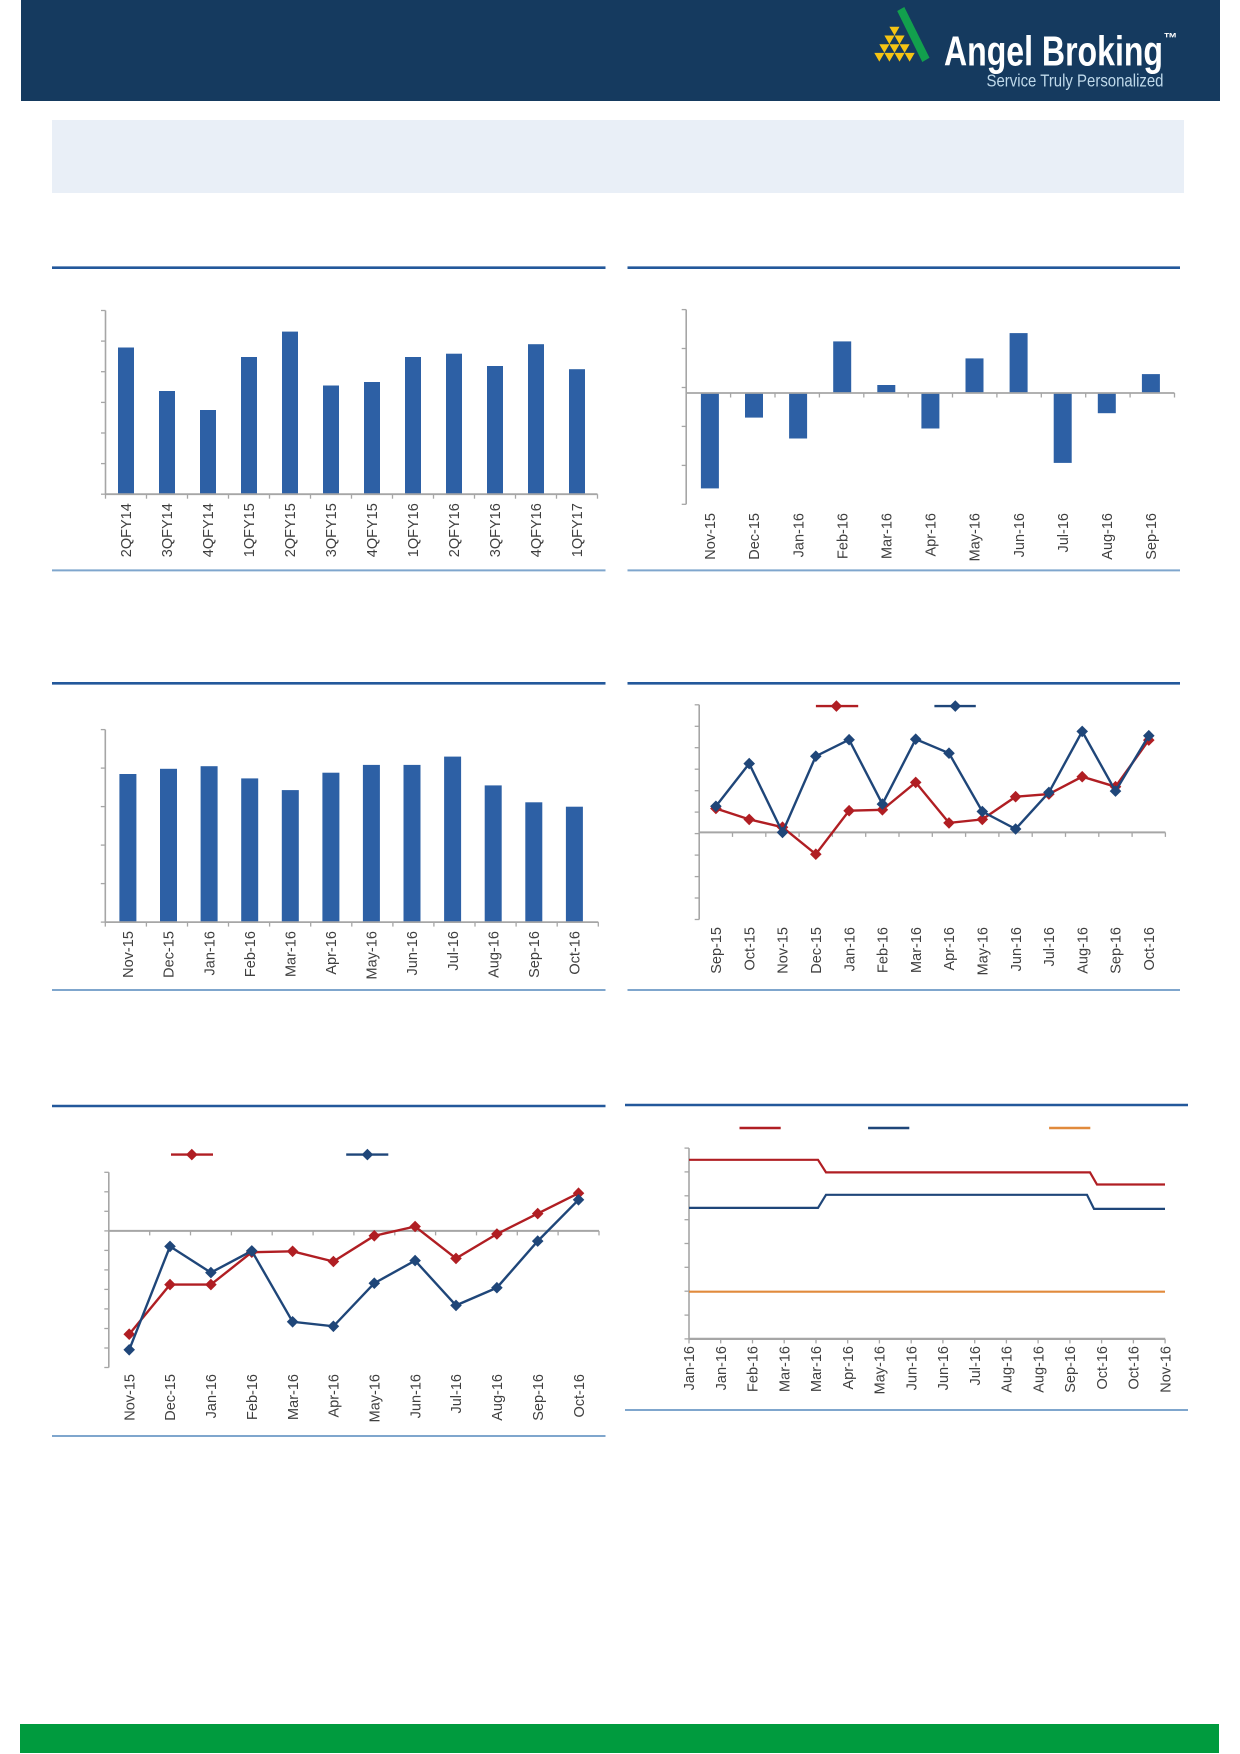  I want to click on svg-text: 3QFY14, so click(168, 530).